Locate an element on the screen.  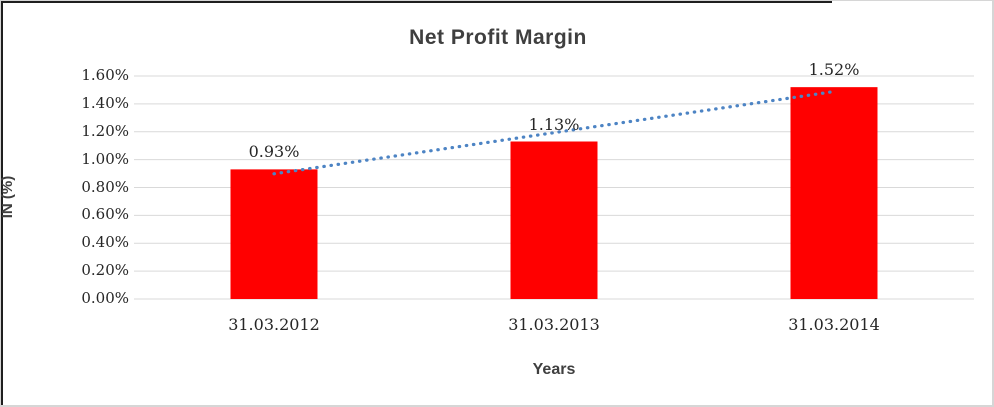
x-tick-label: 31.03.2013 is located at coordinates (554, 324).